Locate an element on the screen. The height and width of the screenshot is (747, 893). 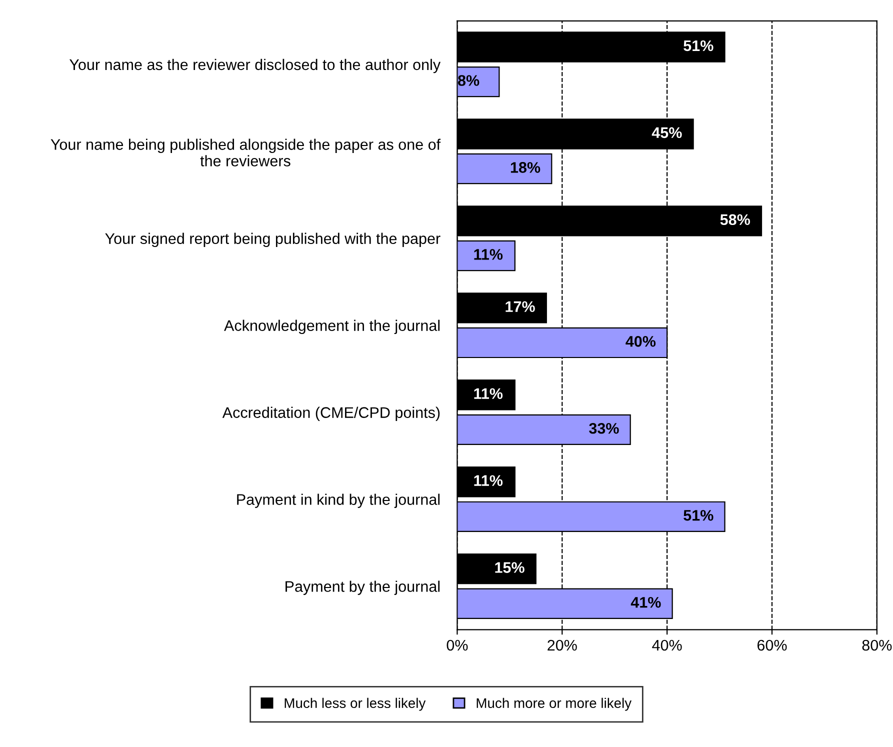
y-tick-label: Your name as the reviewer disclosed to the author only is located at coordinates (255, 66).